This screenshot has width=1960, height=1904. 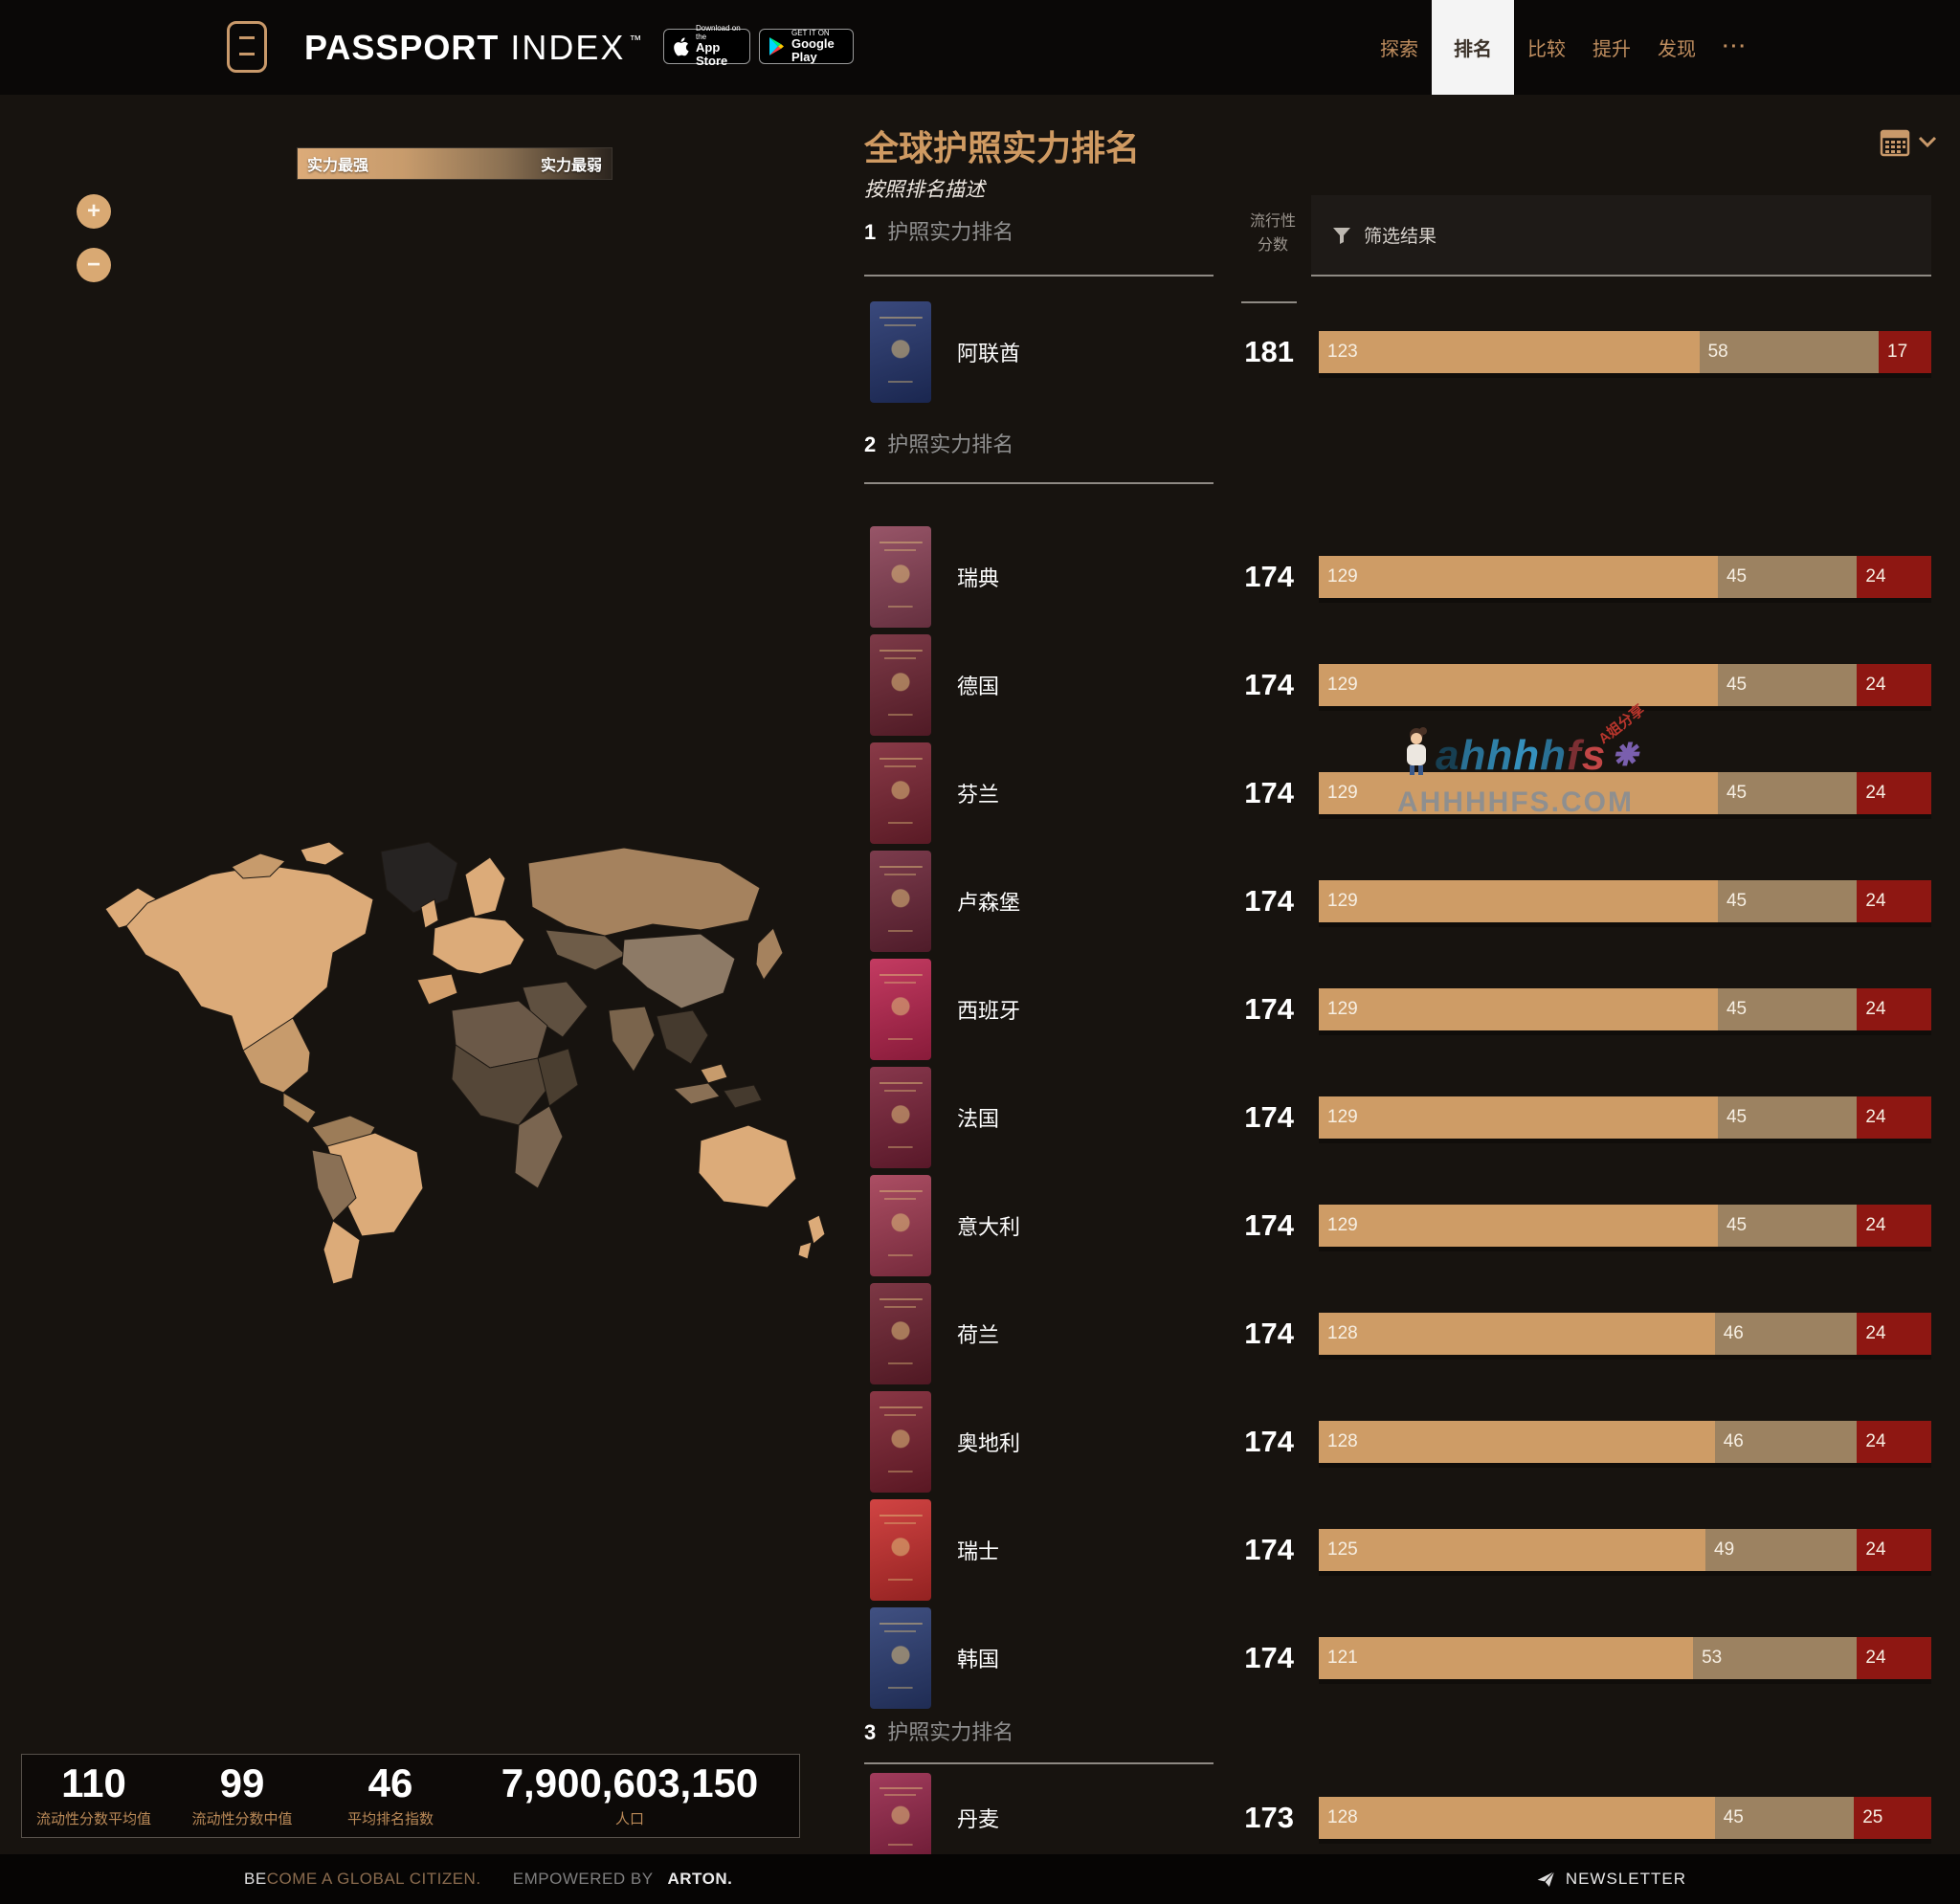 I want to click on brand-title: PASSPORT INDEX ™, so click(x=473, y=47).